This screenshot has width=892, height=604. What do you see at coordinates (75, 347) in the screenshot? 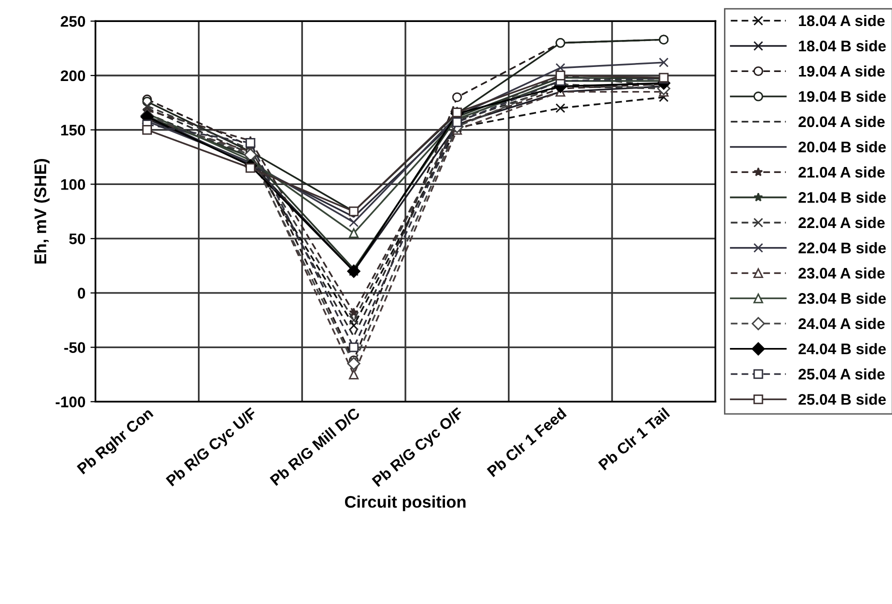
I see `y-tick-label: -50` at bounding box center [75, 347].